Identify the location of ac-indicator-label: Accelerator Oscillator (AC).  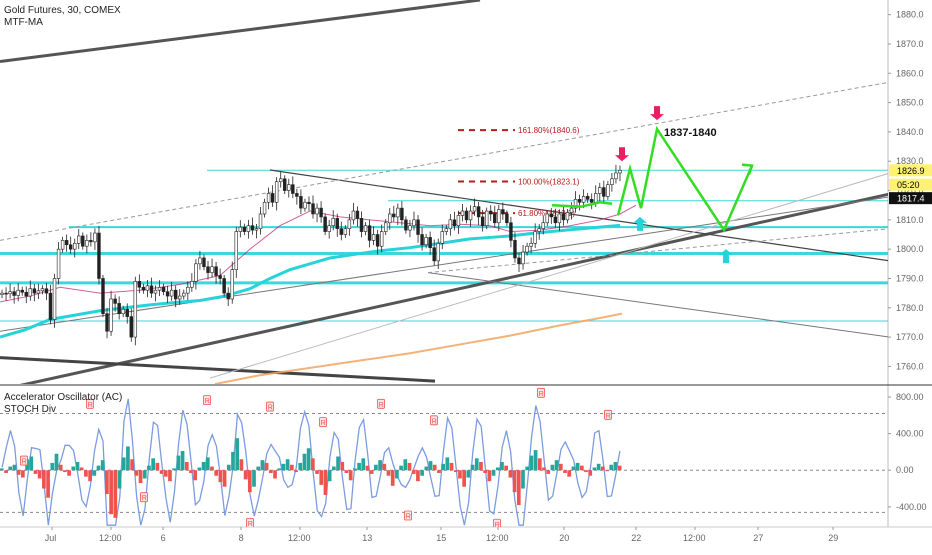
(63, 397).